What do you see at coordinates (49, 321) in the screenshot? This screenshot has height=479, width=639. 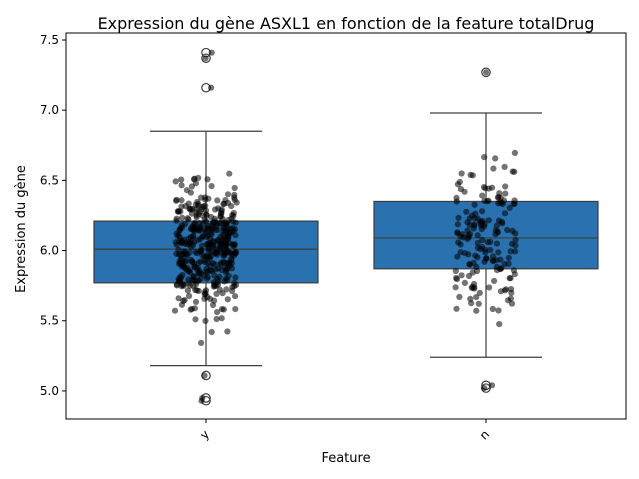 I see `y-tick-label: 5.5` at bounding box center [49, 321].